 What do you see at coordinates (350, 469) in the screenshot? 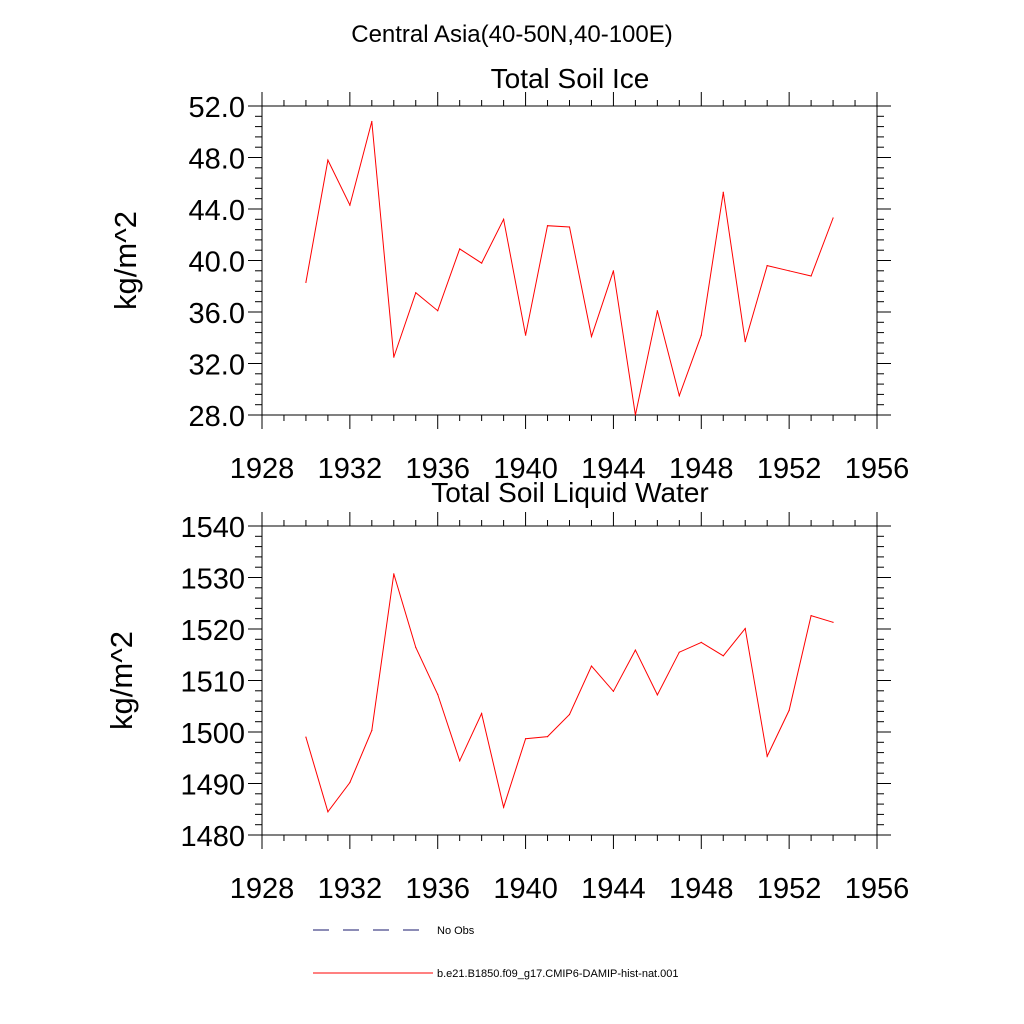
I see `soil-ice-x-tick-label: 1932` at bounding box center [350, 469].